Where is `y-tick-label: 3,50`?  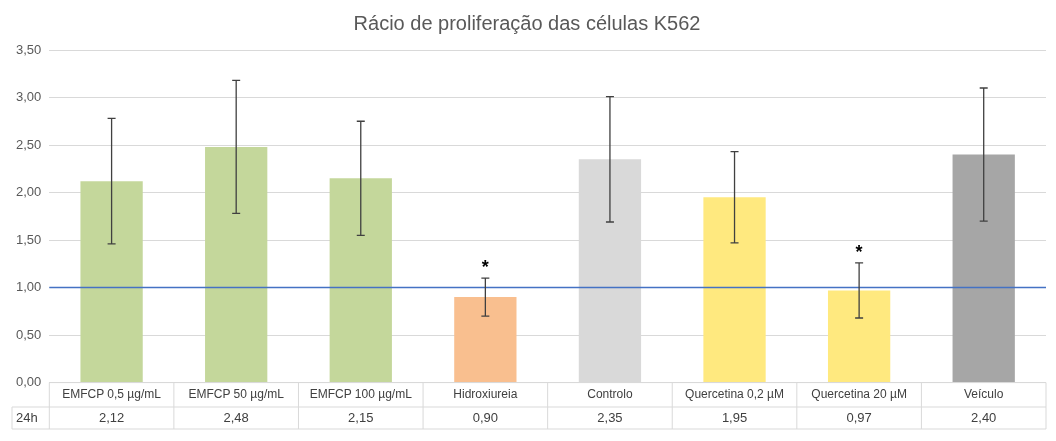 y-tick-label: 3,50 is located at coordinates (28, 49).